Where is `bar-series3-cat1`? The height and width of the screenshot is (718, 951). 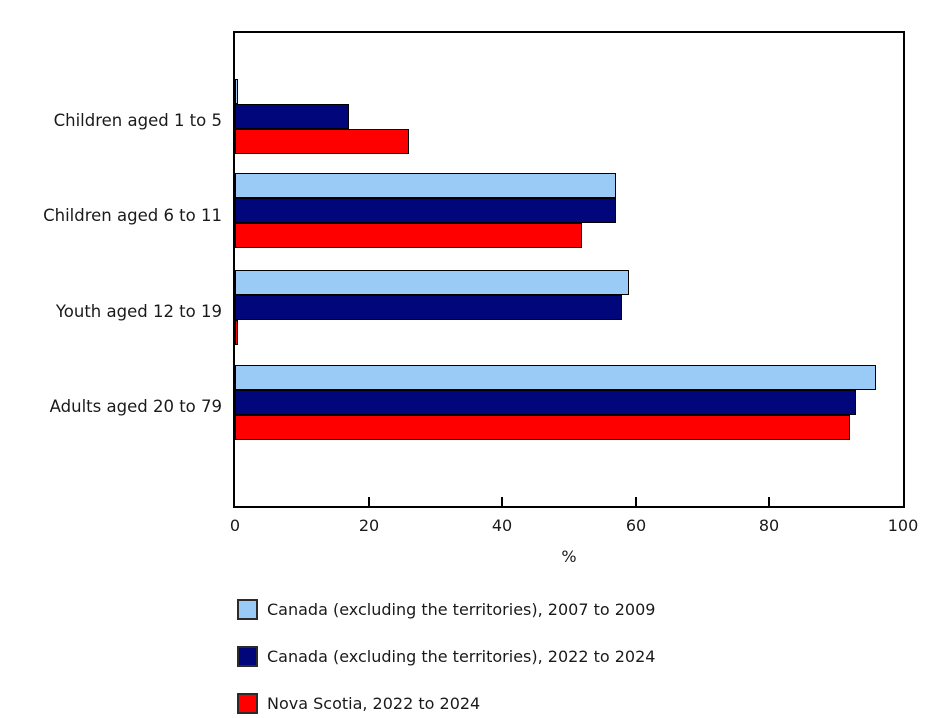 bar-series3-cat1 is located at coordinates (322, 141).